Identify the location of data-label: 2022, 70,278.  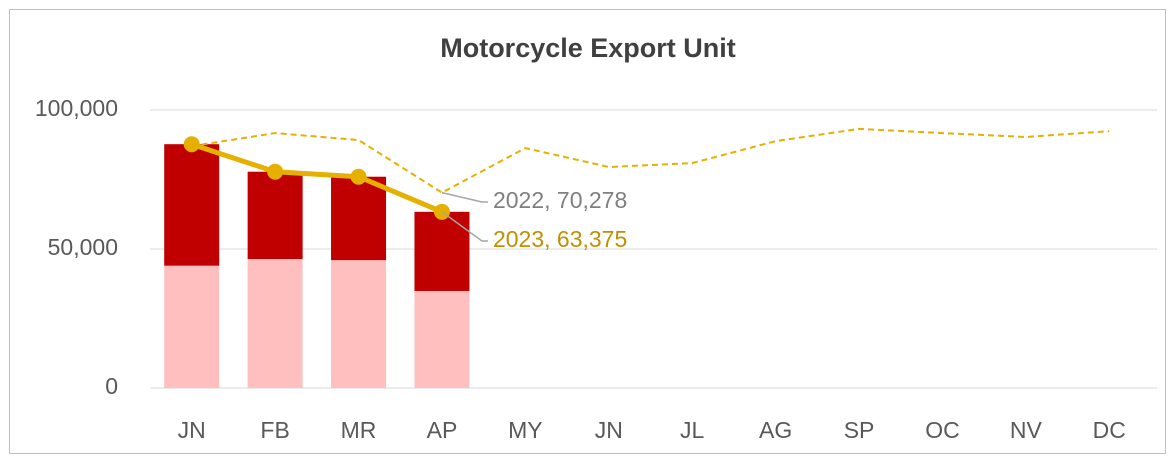
(560, 200).